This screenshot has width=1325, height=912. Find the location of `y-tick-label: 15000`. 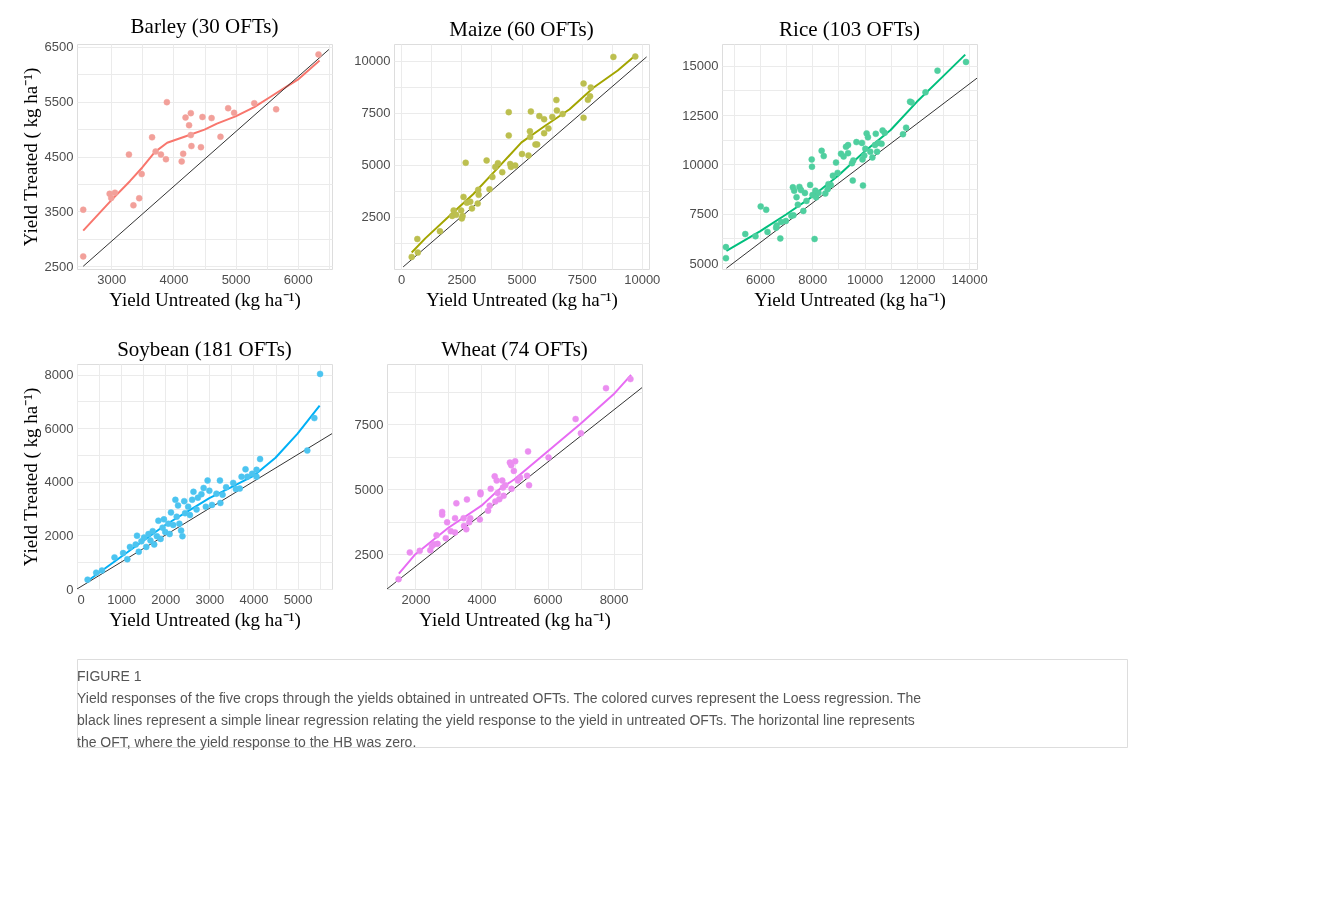

y-tick-label: 15000 is located at coordinates (700, 66).